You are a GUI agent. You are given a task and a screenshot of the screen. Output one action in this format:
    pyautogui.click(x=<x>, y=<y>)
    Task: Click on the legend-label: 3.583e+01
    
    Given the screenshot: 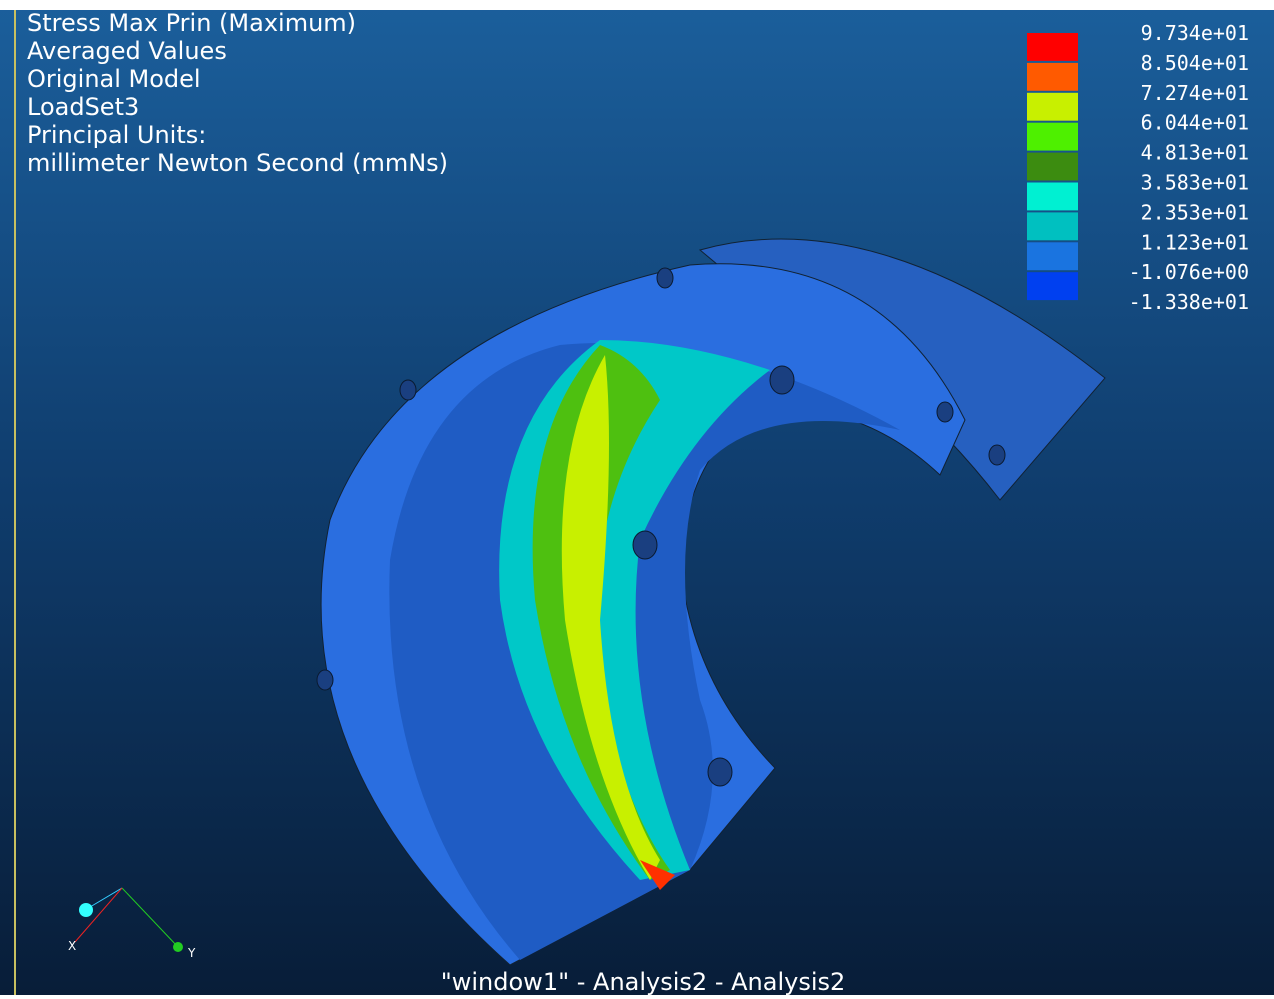 What is the action you would take?
    pyautogui.click(x=1195, y=183)
    